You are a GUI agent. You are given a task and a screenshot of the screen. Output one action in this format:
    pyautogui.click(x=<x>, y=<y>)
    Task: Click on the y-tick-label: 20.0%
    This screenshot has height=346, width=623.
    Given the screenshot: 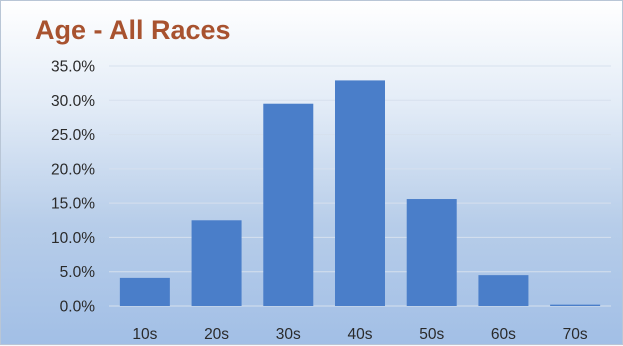 What is the action you would take?
    pyautogui.click(x=73, y=169)
    